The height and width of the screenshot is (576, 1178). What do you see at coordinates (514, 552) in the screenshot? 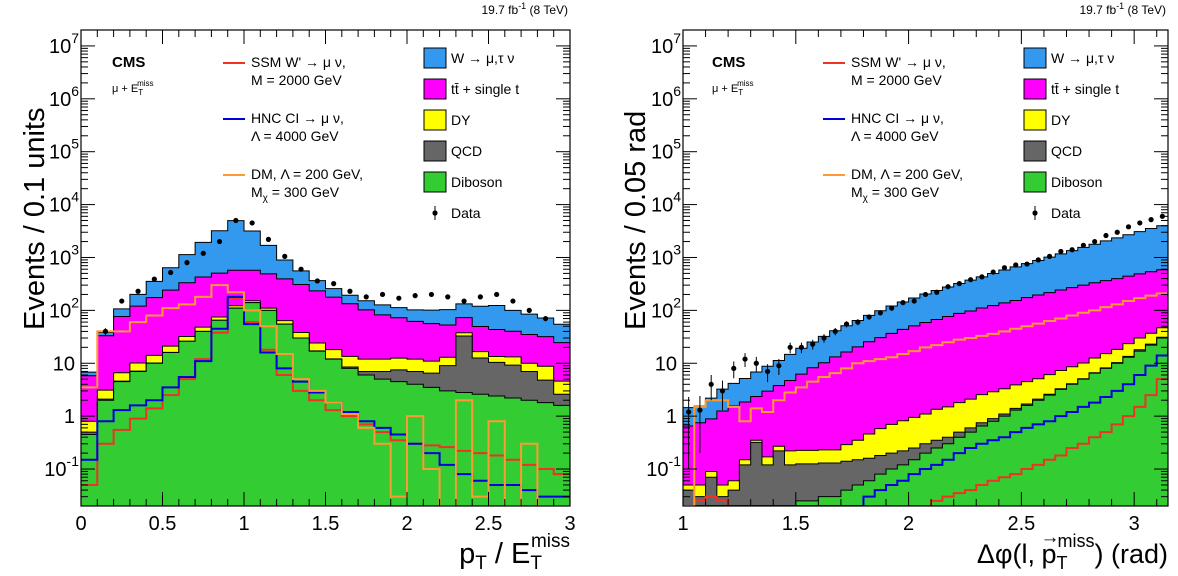
I see `left-x-axis-label: pT / ETmiss` at bounding box center [514, 552].